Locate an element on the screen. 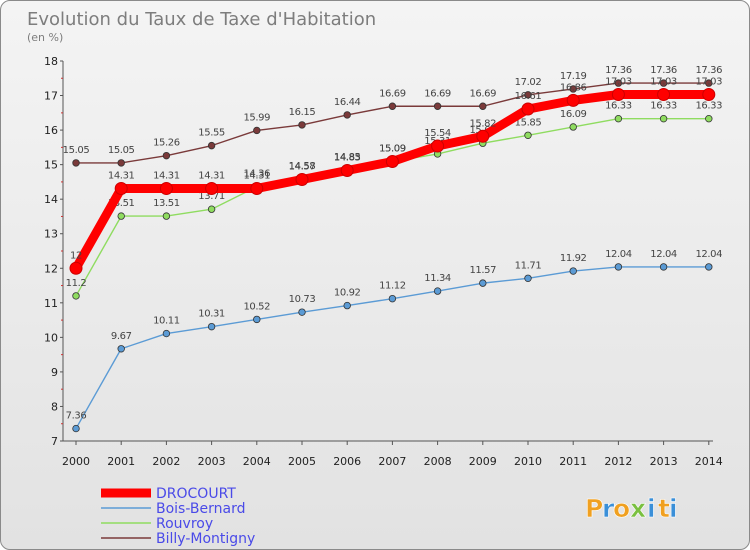 Image resolution: width=750 pixels, height=550 pixels. data-label: 12 is located at coordinates (76, 255).